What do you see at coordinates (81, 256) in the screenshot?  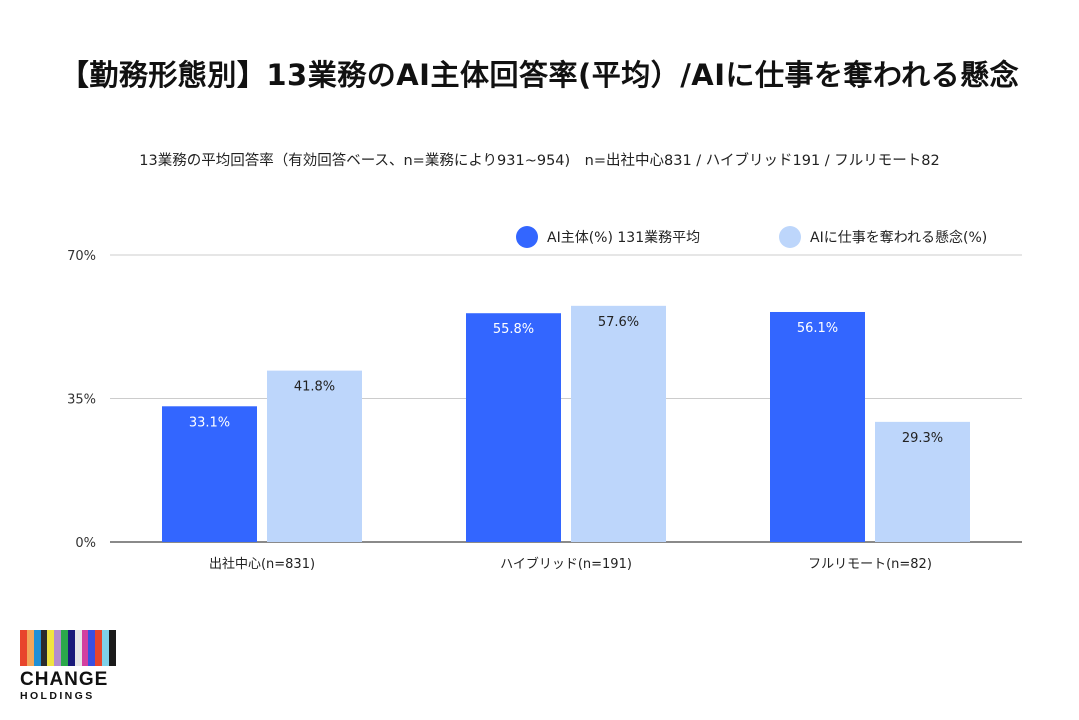 I see `y-tick-label: 70%` at bounding box center [81, 256].